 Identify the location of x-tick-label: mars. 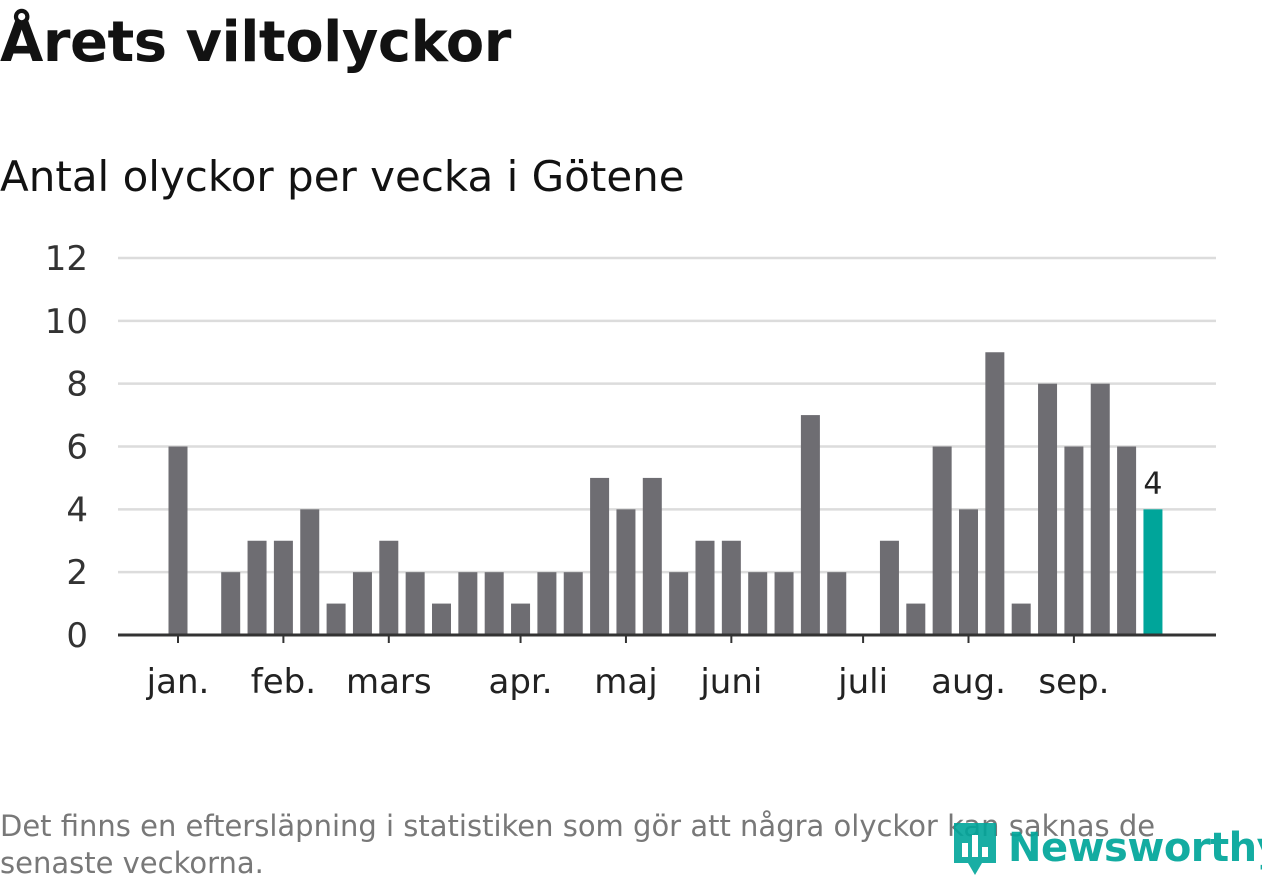
(389, 682).